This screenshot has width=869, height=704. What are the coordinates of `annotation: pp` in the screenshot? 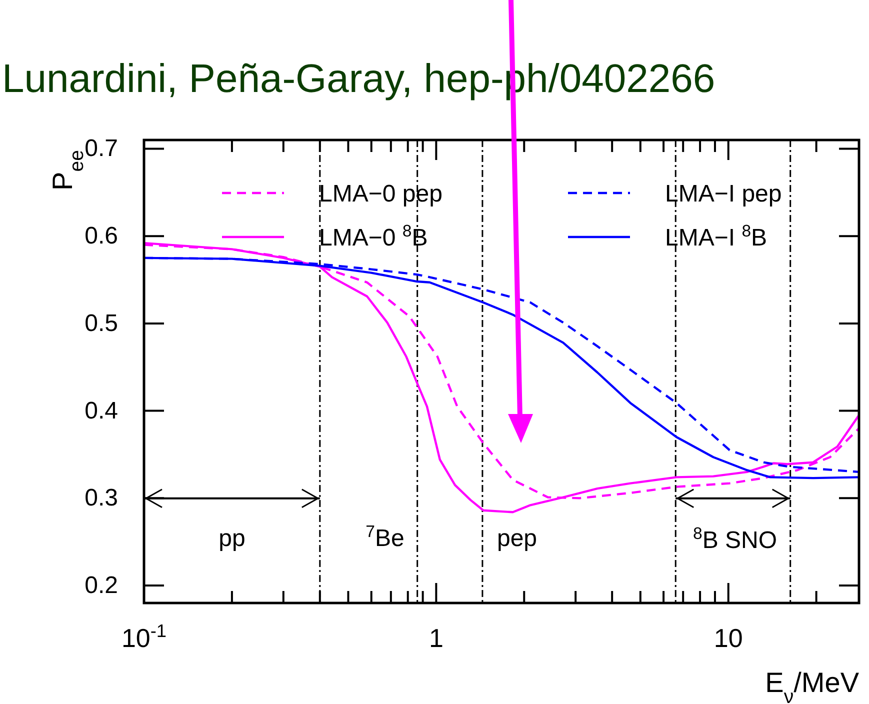 It's located at (232, 538).